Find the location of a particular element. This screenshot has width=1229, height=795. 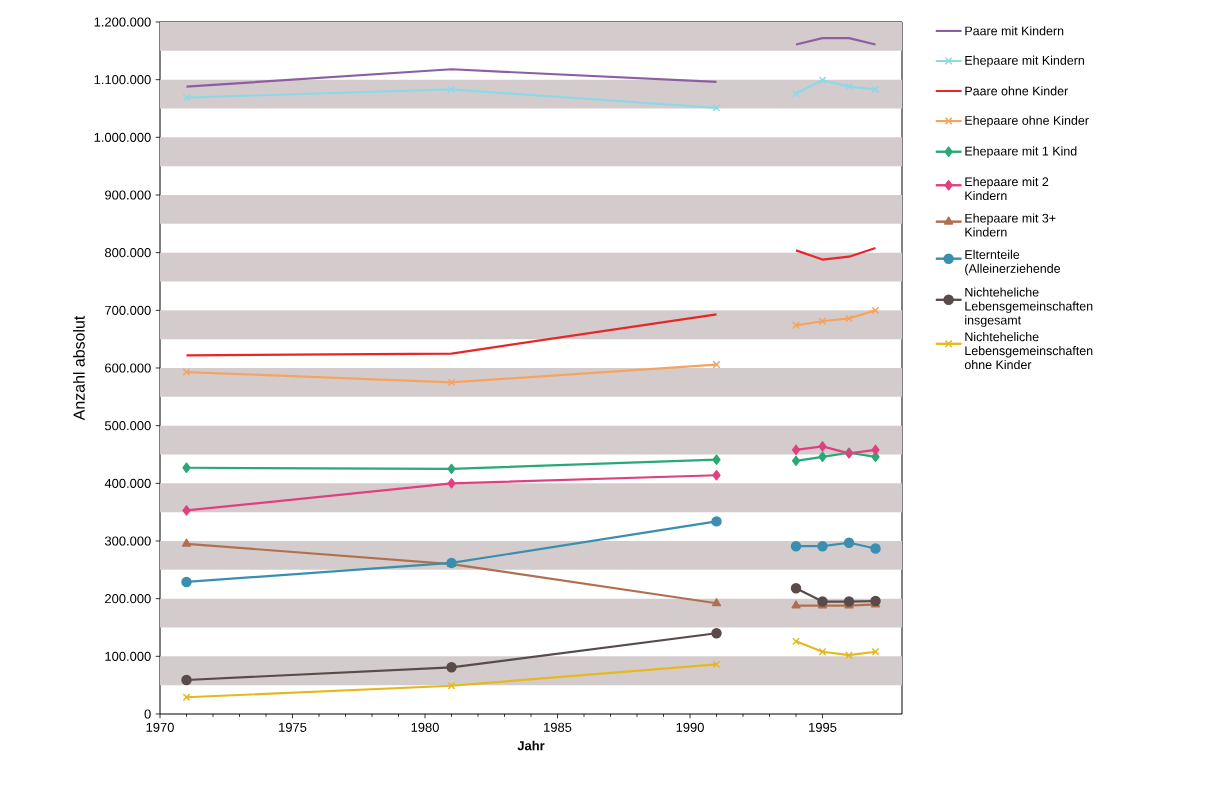

y-tick-label: 100.000 is located at coordinates (128, 656).